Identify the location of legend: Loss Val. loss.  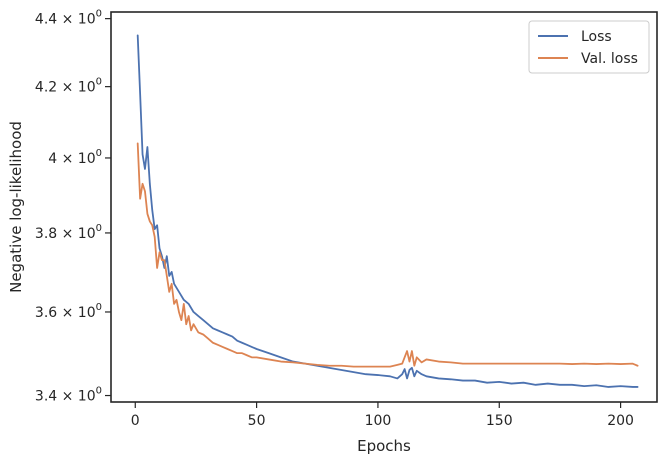
(589, 47).